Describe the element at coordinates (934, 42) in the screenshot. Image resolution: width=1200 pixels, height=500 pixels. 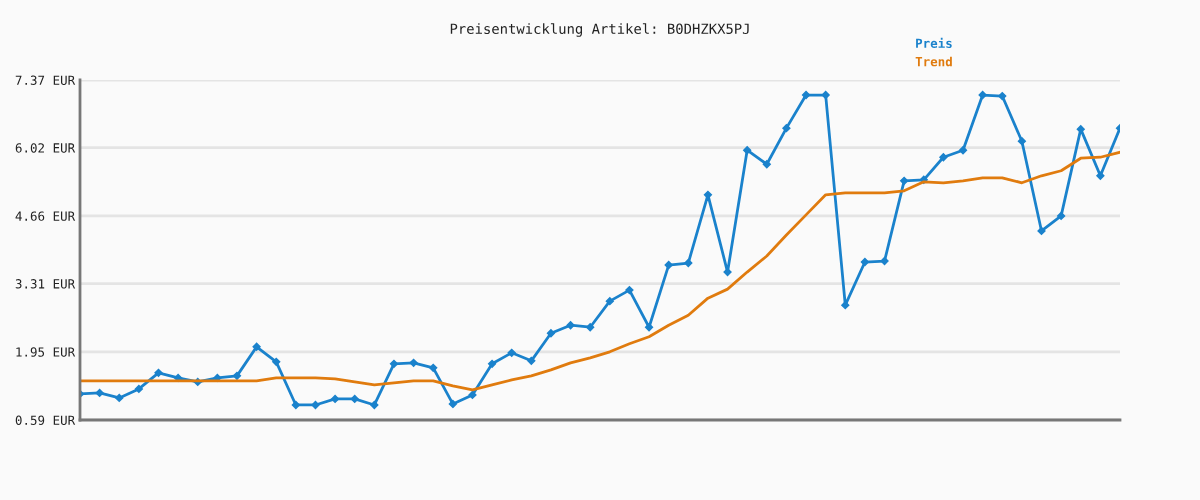
I see `text: Preis` at that location.